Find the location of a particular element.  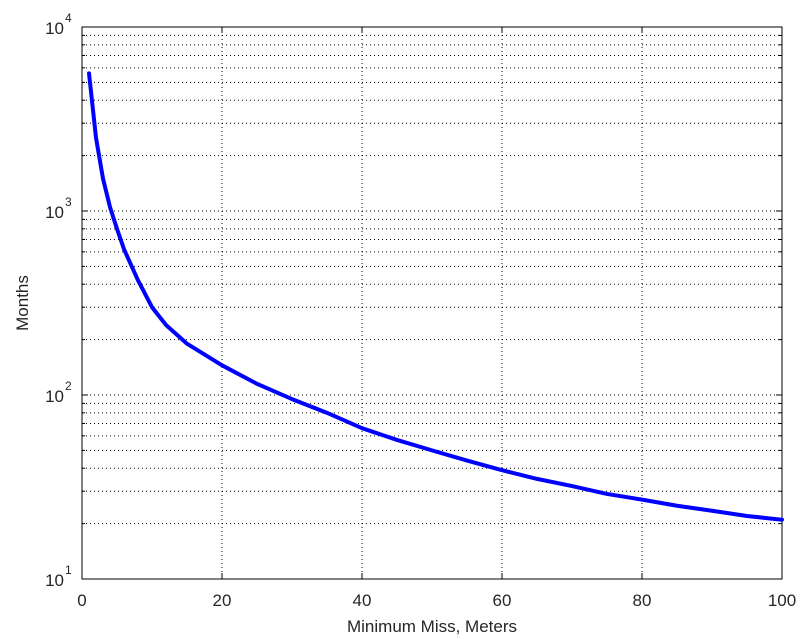

y-tick-label-exponent: 4 is located at coordinates (68, 18).